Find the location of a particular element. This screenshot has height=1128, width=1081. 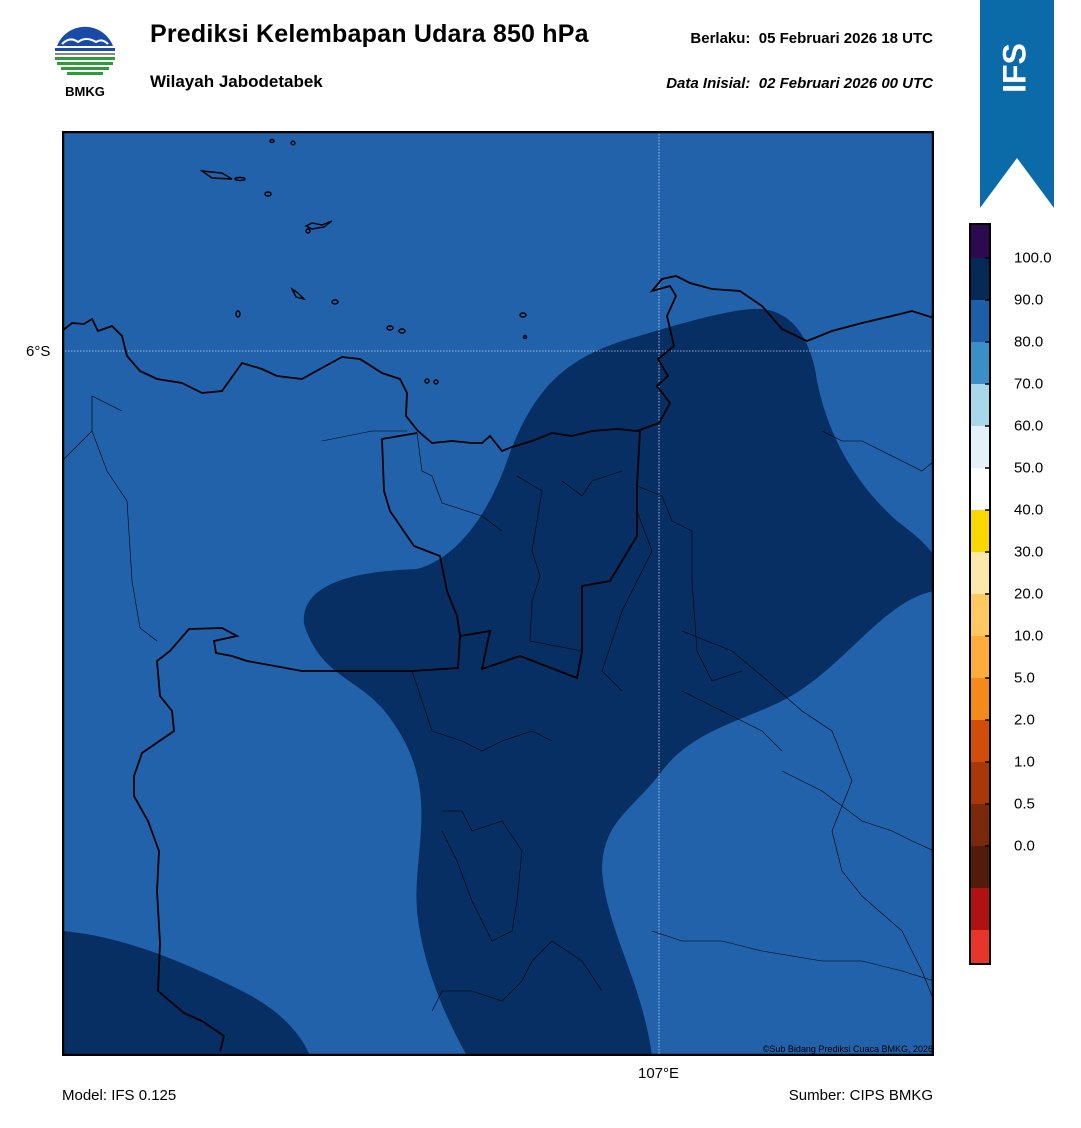

bmkg-logo is located at coordinates (85, 53).